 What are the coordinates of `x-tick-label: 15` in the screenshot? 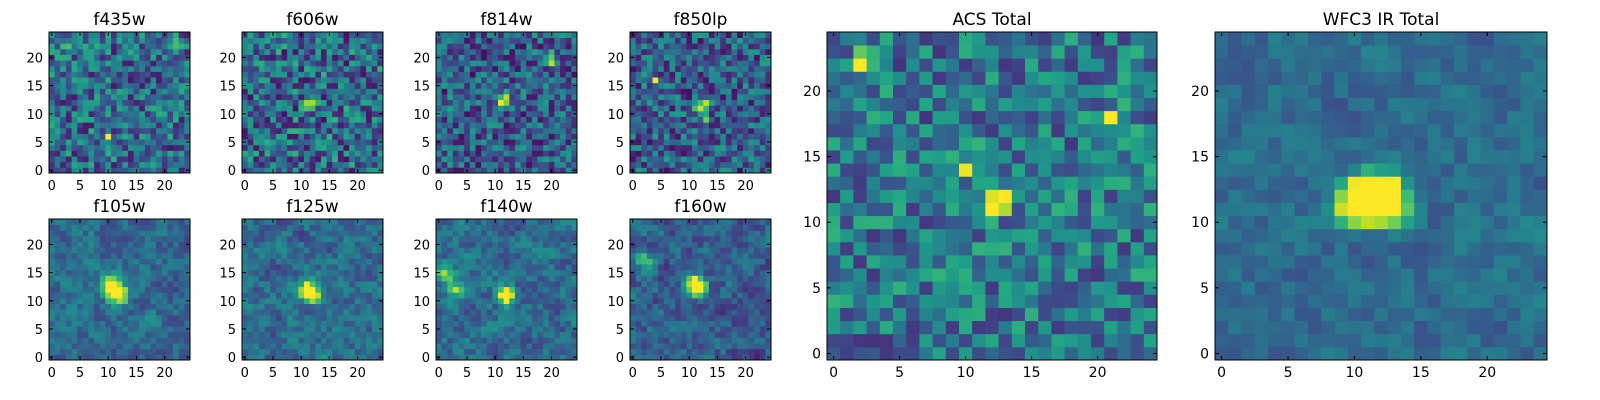 It's located at (329, 373).